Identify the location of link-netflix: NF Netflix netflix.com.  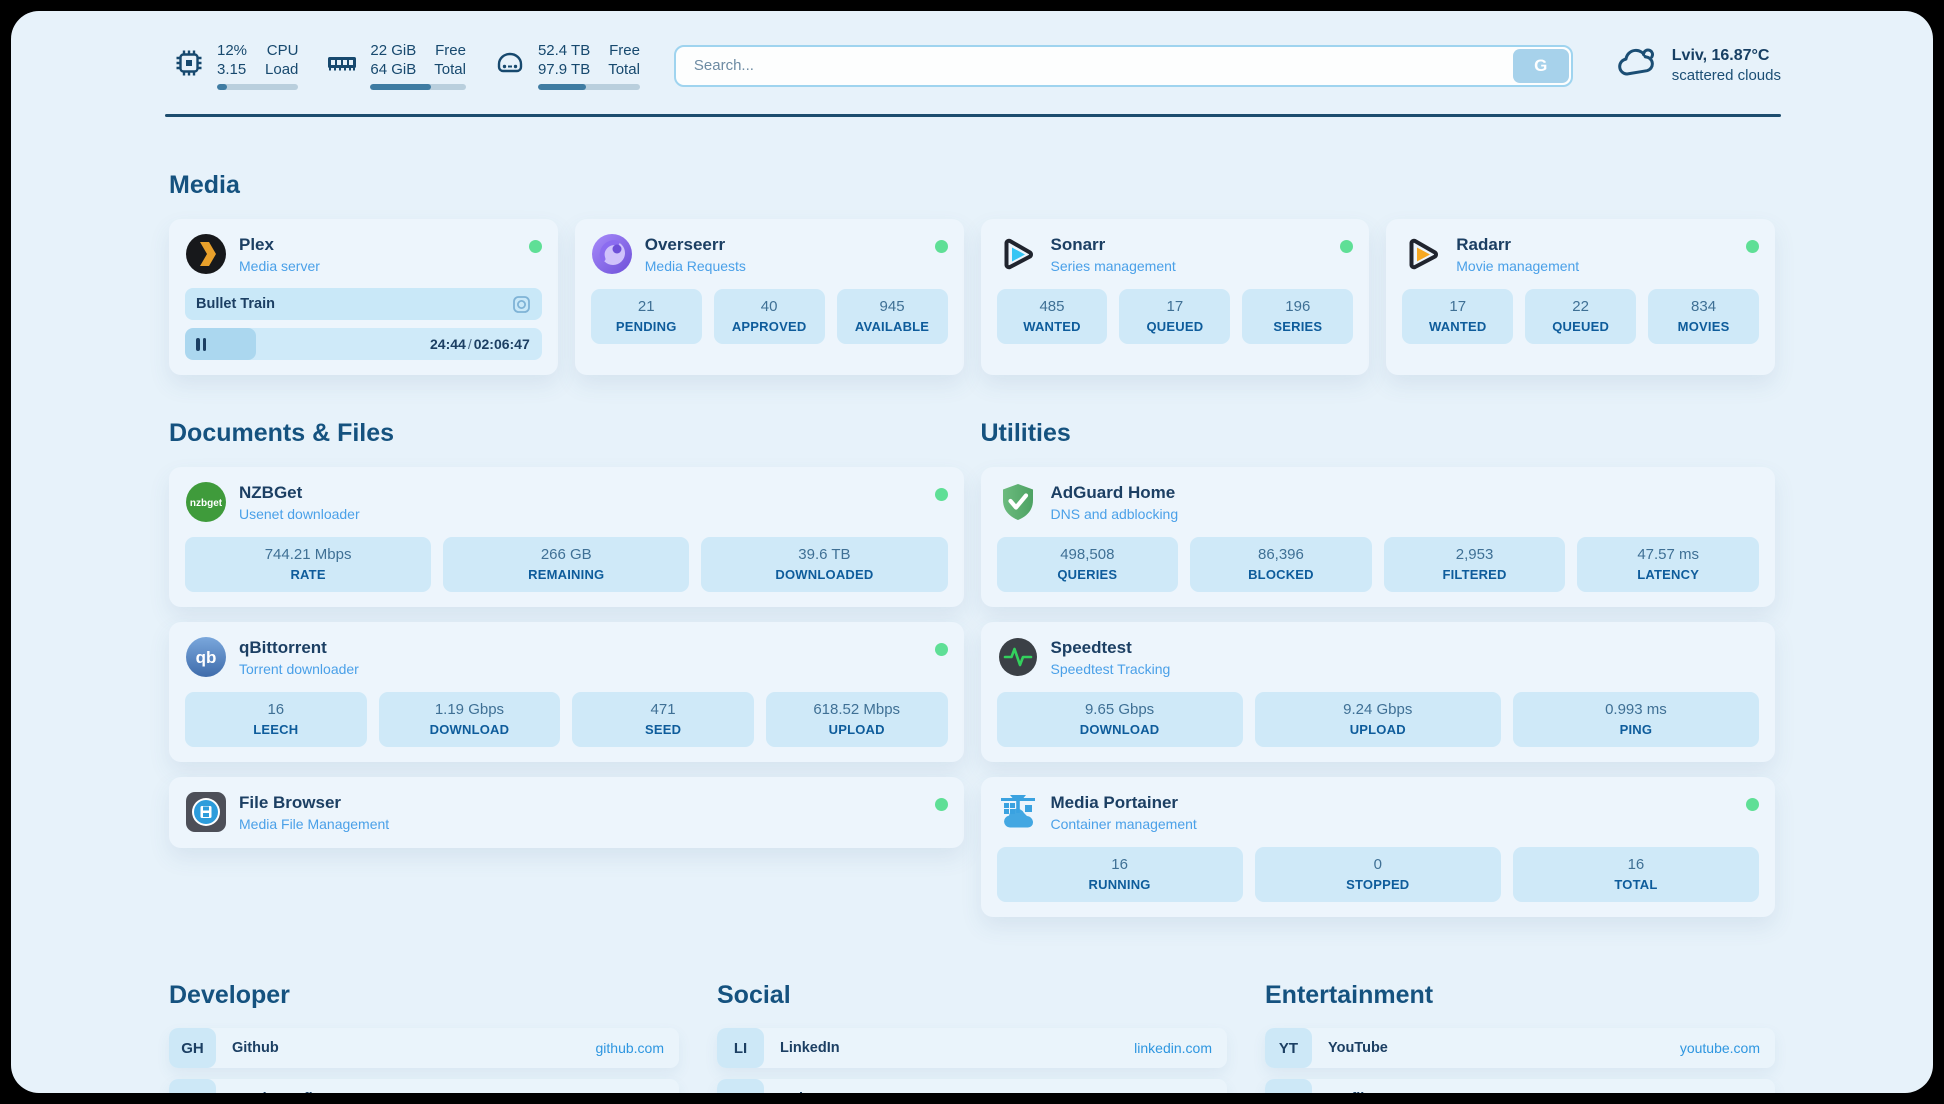
(1520, 1086).